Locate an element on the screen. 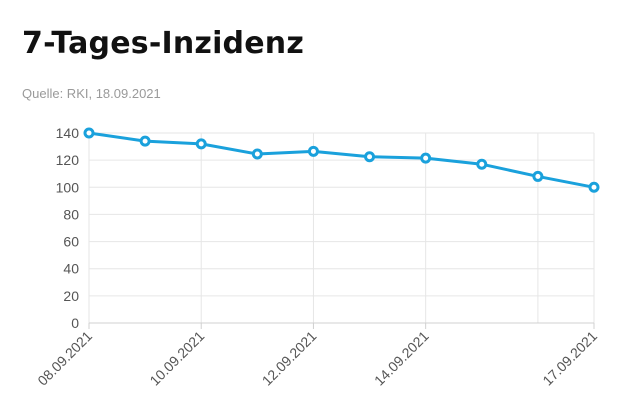 The image size is (640, 420). y-tick-label: 0 is located at coordinates (75, 323).